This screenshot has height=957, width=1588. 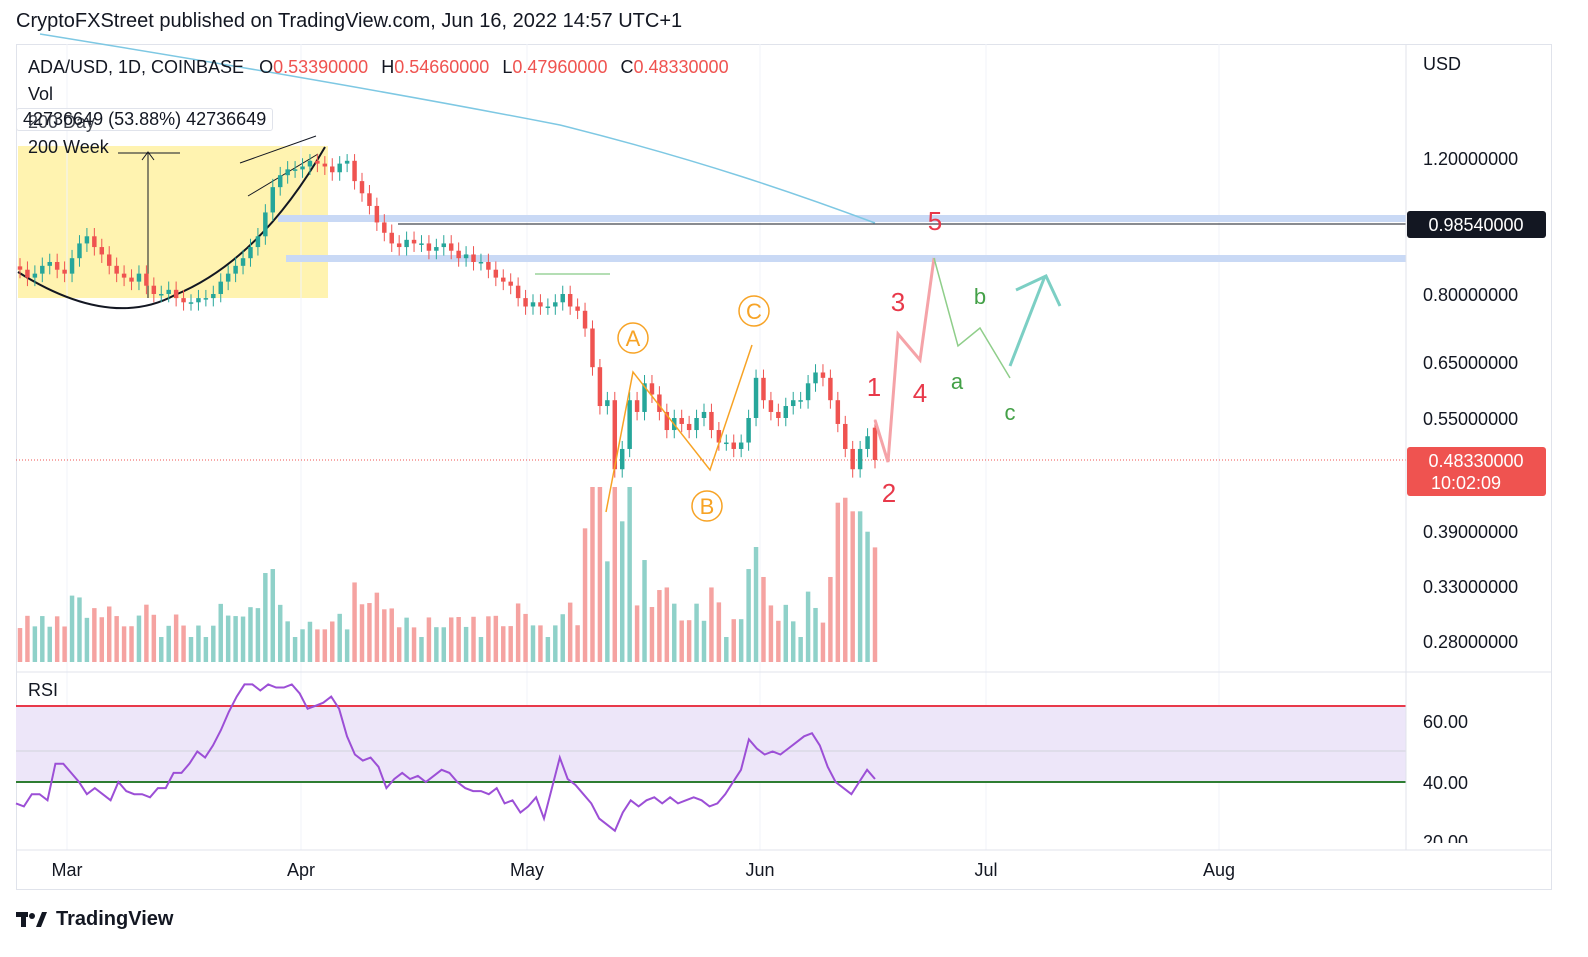 I want to click on ma-200-day-label: 200 Day, so click(x=62, y=122).